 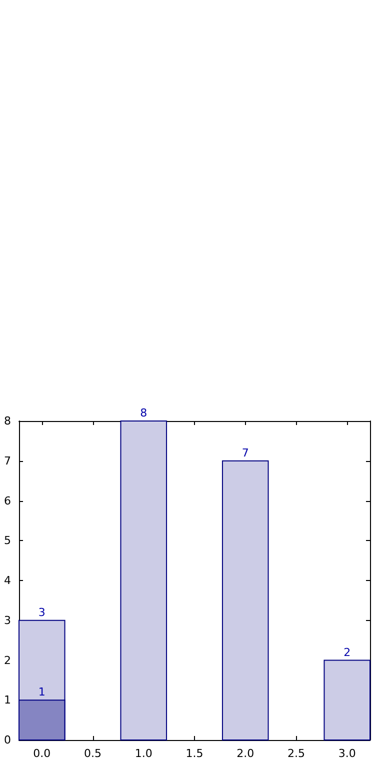 I want to click on x-tick-label: 2.5, so click(x=296, y=753).